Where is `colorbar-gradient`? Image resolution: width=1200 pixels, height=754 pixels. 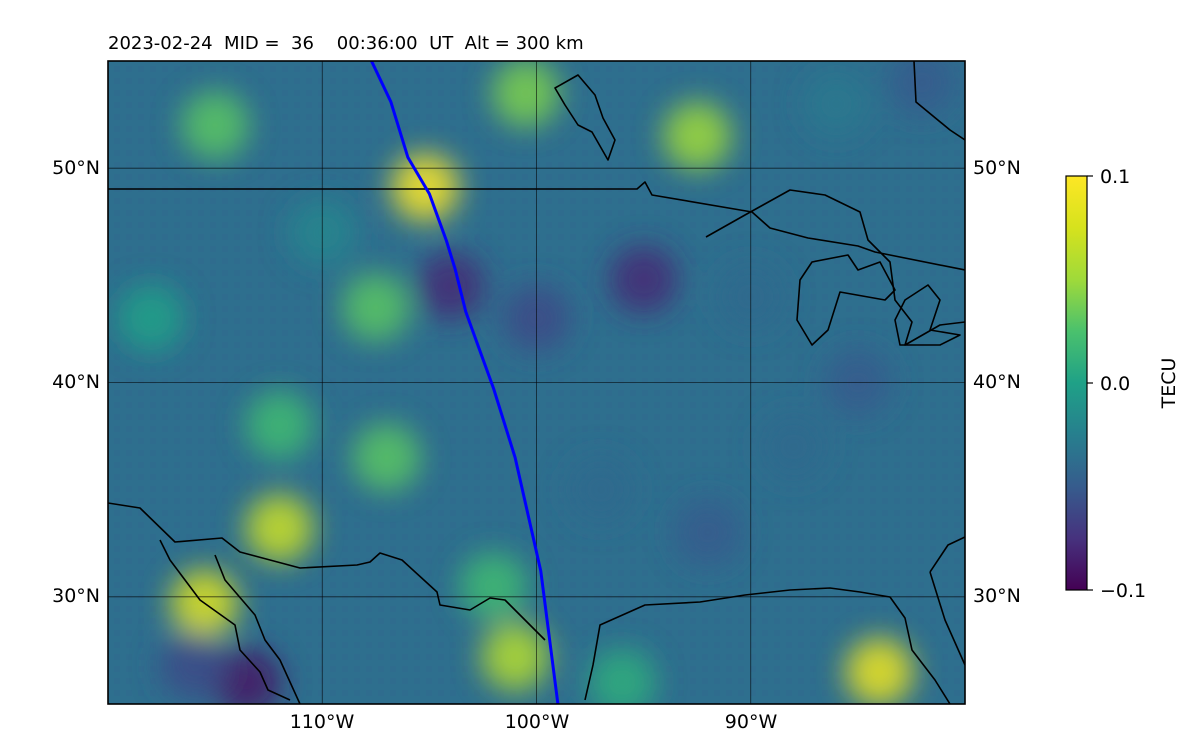
colorbar-gradient is located at coordinates (1076, 383).